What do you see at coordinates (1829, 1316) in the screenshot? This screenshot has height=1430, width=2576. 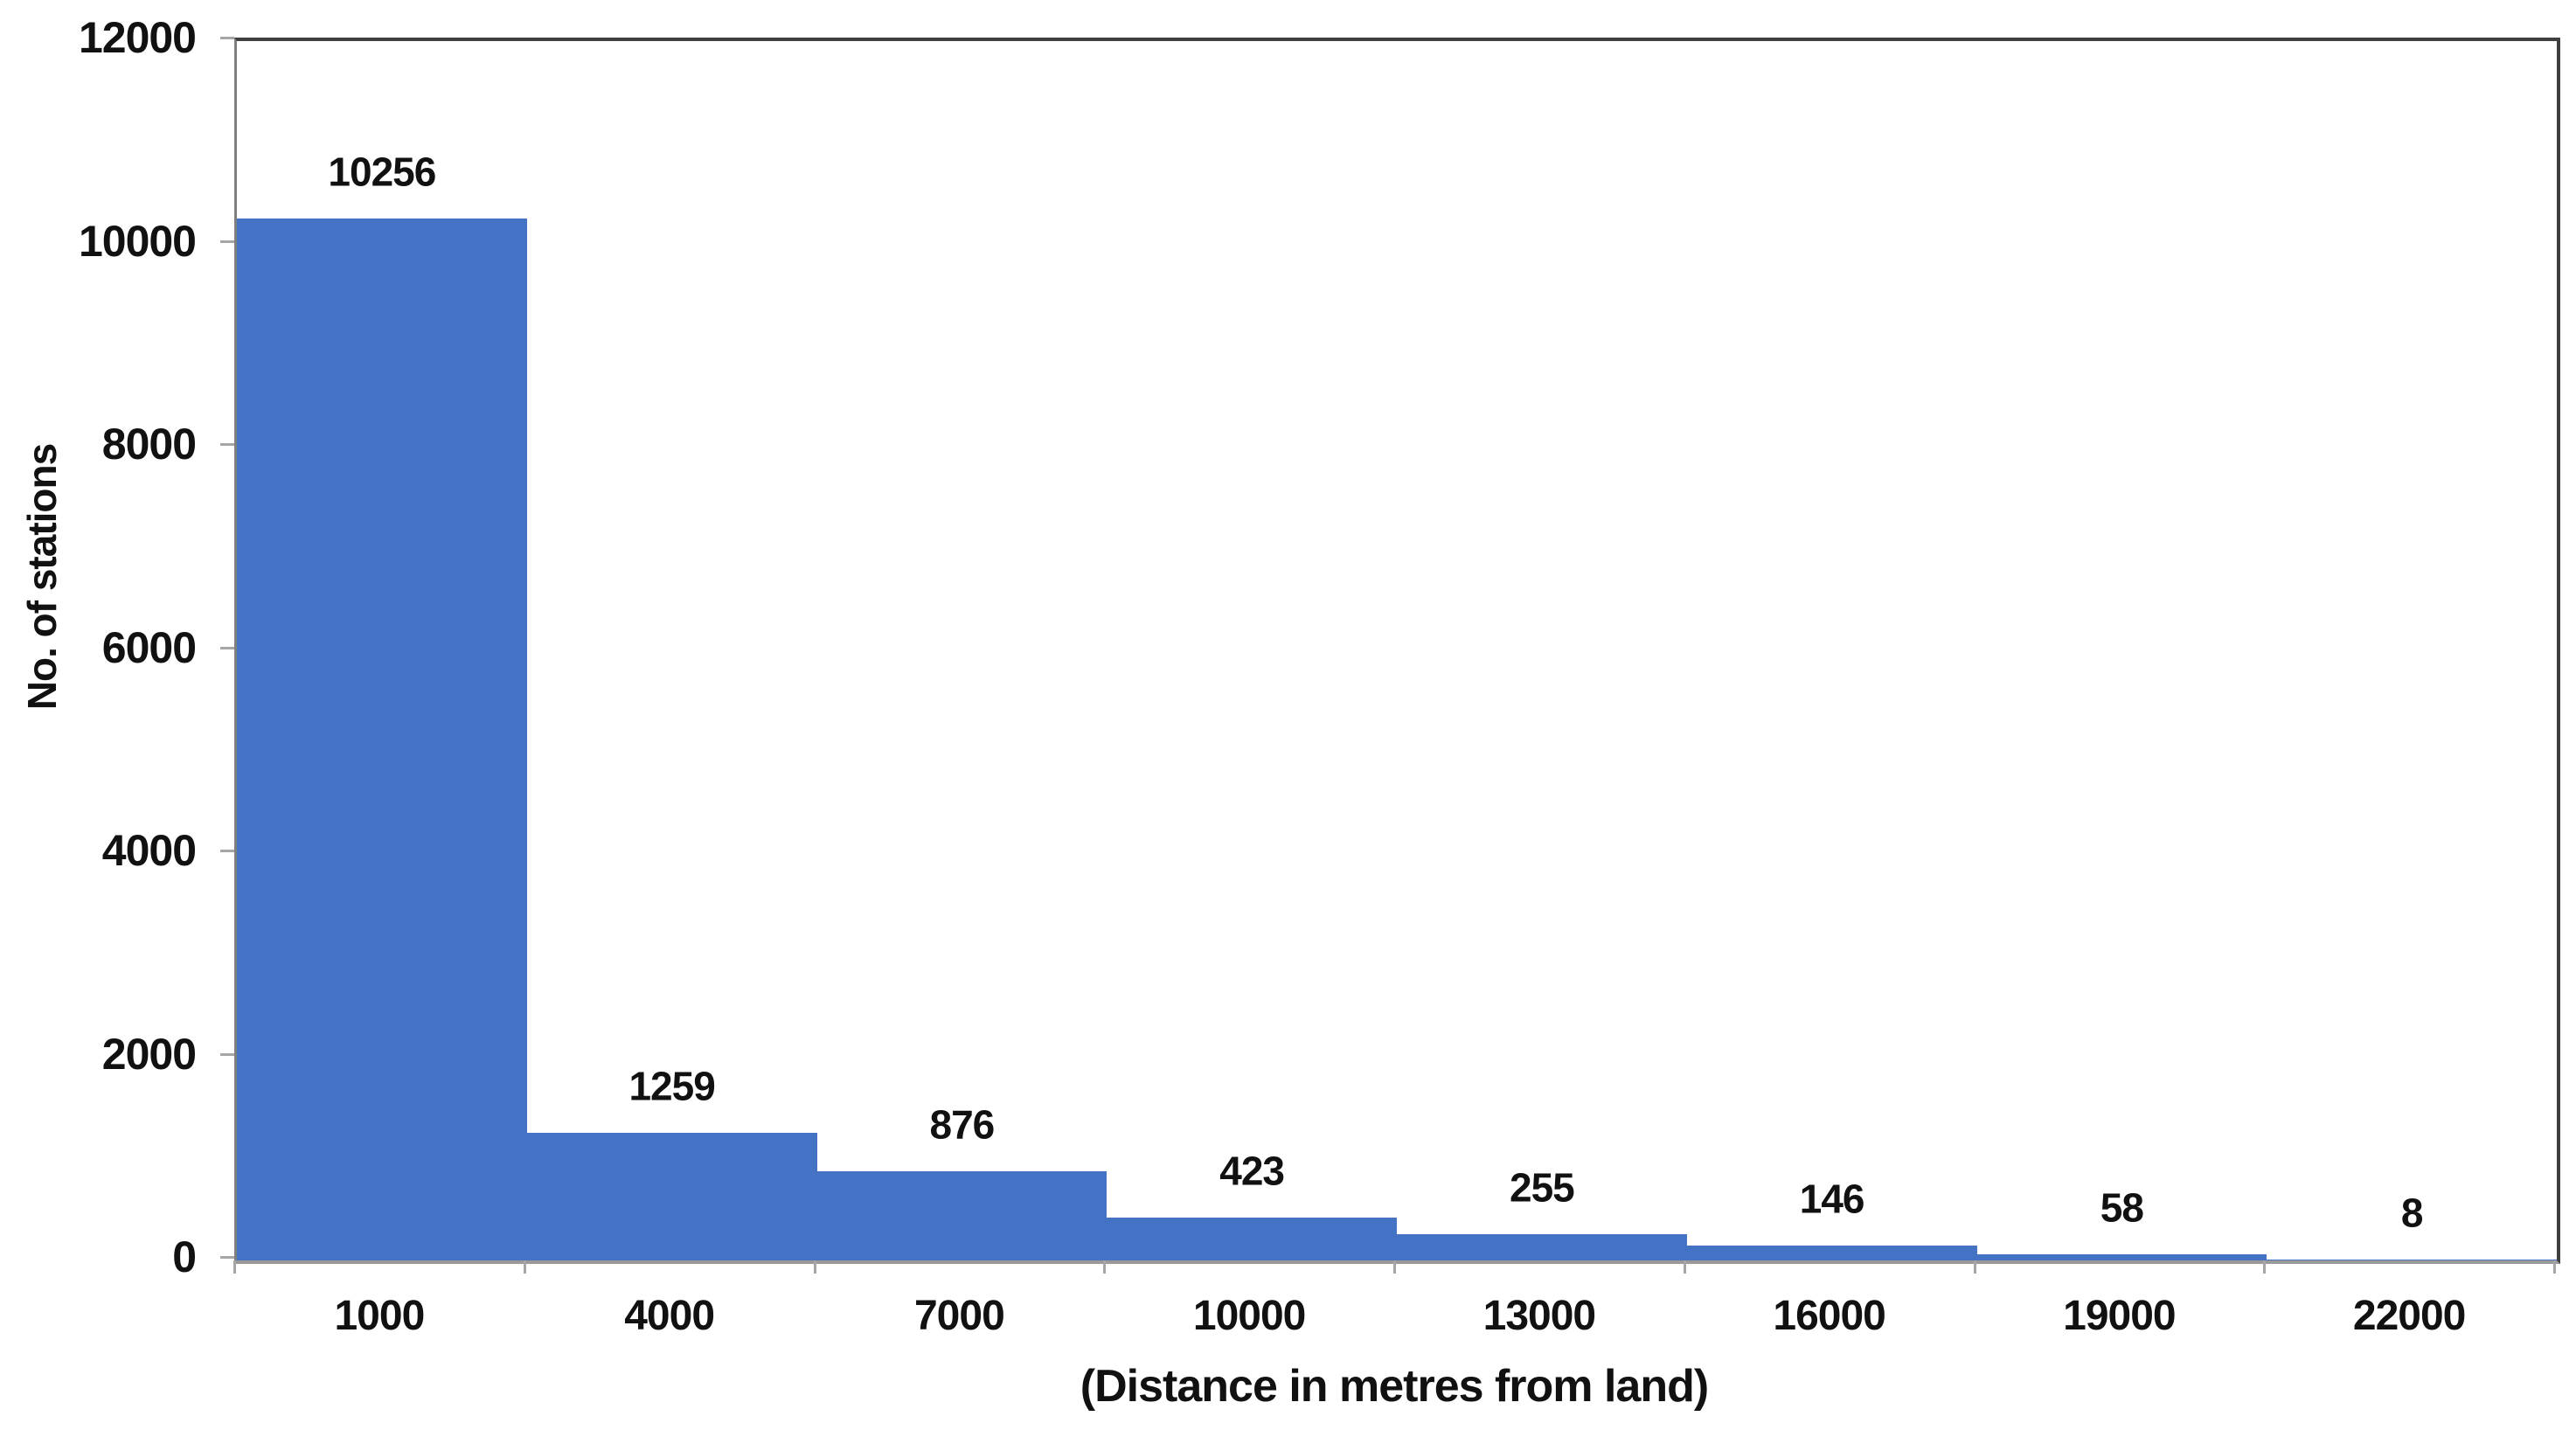 I see `x-tick-label: 16000` at bounding box center [1829, 1316].